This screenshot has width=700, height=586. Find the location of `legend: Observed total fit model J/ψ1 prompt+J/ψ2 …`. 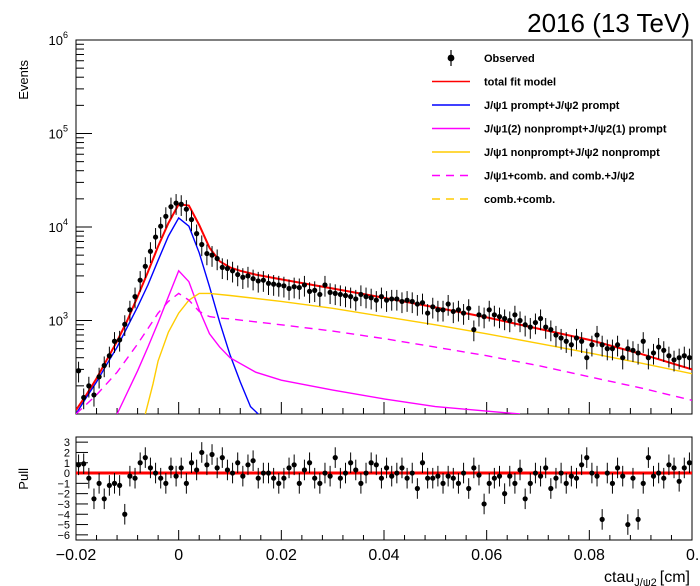

legend: Observed total fit model J/ψ1 prompt+J/ψ2 … is located at coordinates (549, 128).